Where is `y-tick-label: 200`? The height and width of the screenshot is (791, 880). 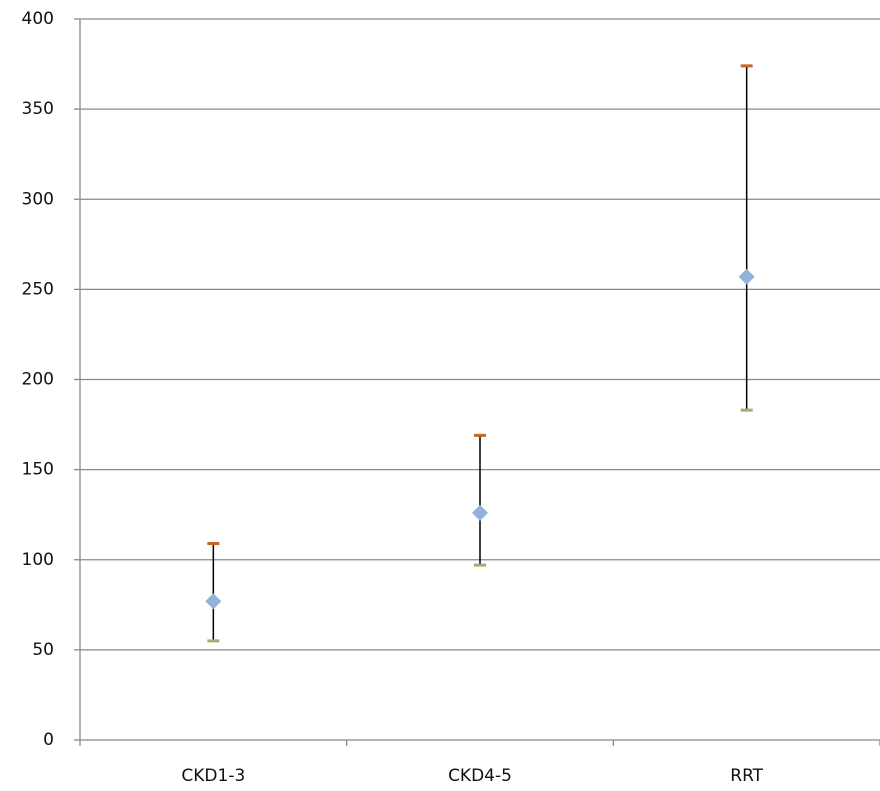
y-tick-label: 200 is located at coordinates (38, 380).